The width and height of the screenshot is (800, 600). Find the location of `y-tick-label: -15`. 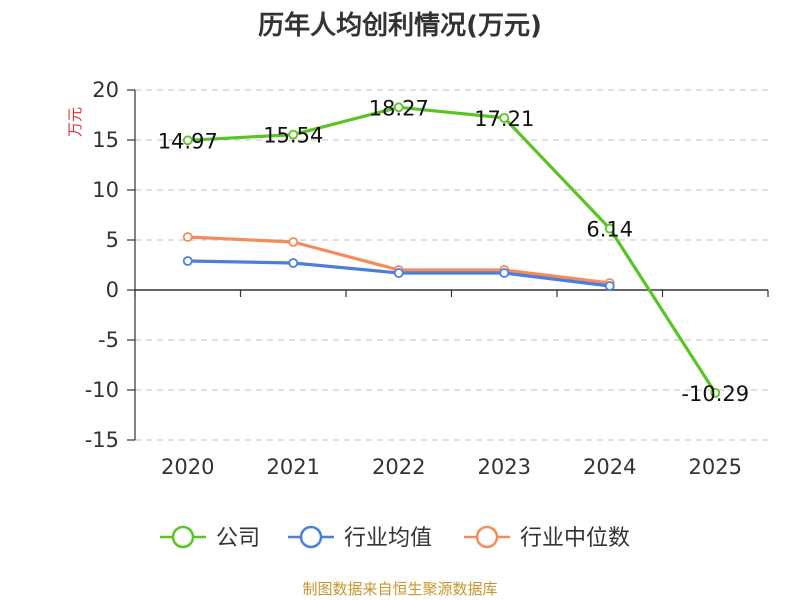

y-tick-label: -15 is located at coordinates (102, 440).